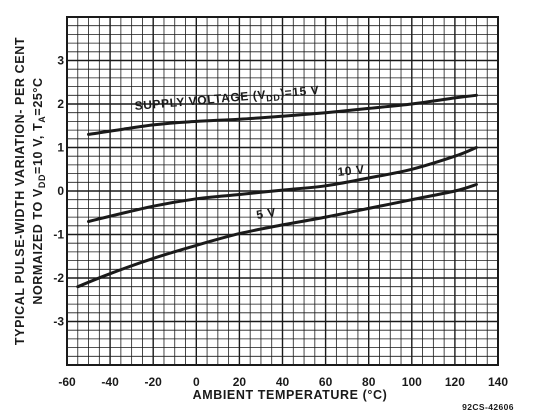 Image resolution: width=537 pixels, height=416 pixels. I want to click on y-axis-title-line1: TYPICAL PULSE-WIDTH VARIATION- PER CENT, so click(20, 191).